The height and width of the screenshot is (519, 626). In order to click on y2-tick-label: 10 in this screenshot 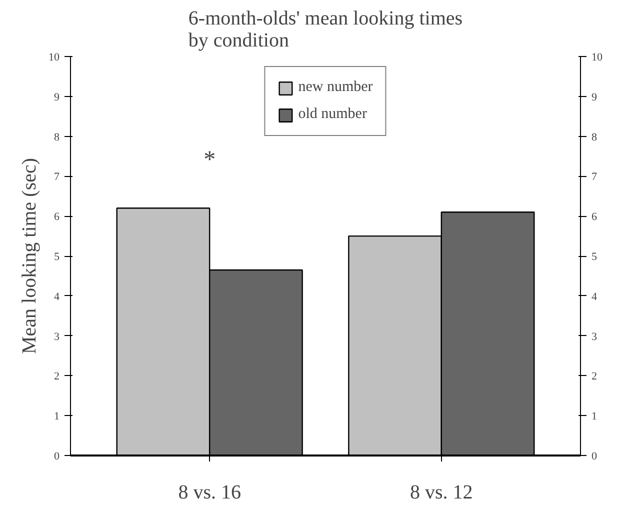, I will do `click(597, 58)`.